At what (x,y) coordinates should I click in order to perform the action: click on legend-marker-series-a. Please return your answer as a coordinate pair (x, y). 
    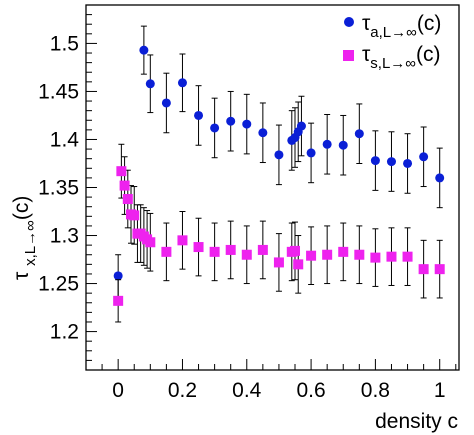
    Looking at the image, I should click on (349, 22).